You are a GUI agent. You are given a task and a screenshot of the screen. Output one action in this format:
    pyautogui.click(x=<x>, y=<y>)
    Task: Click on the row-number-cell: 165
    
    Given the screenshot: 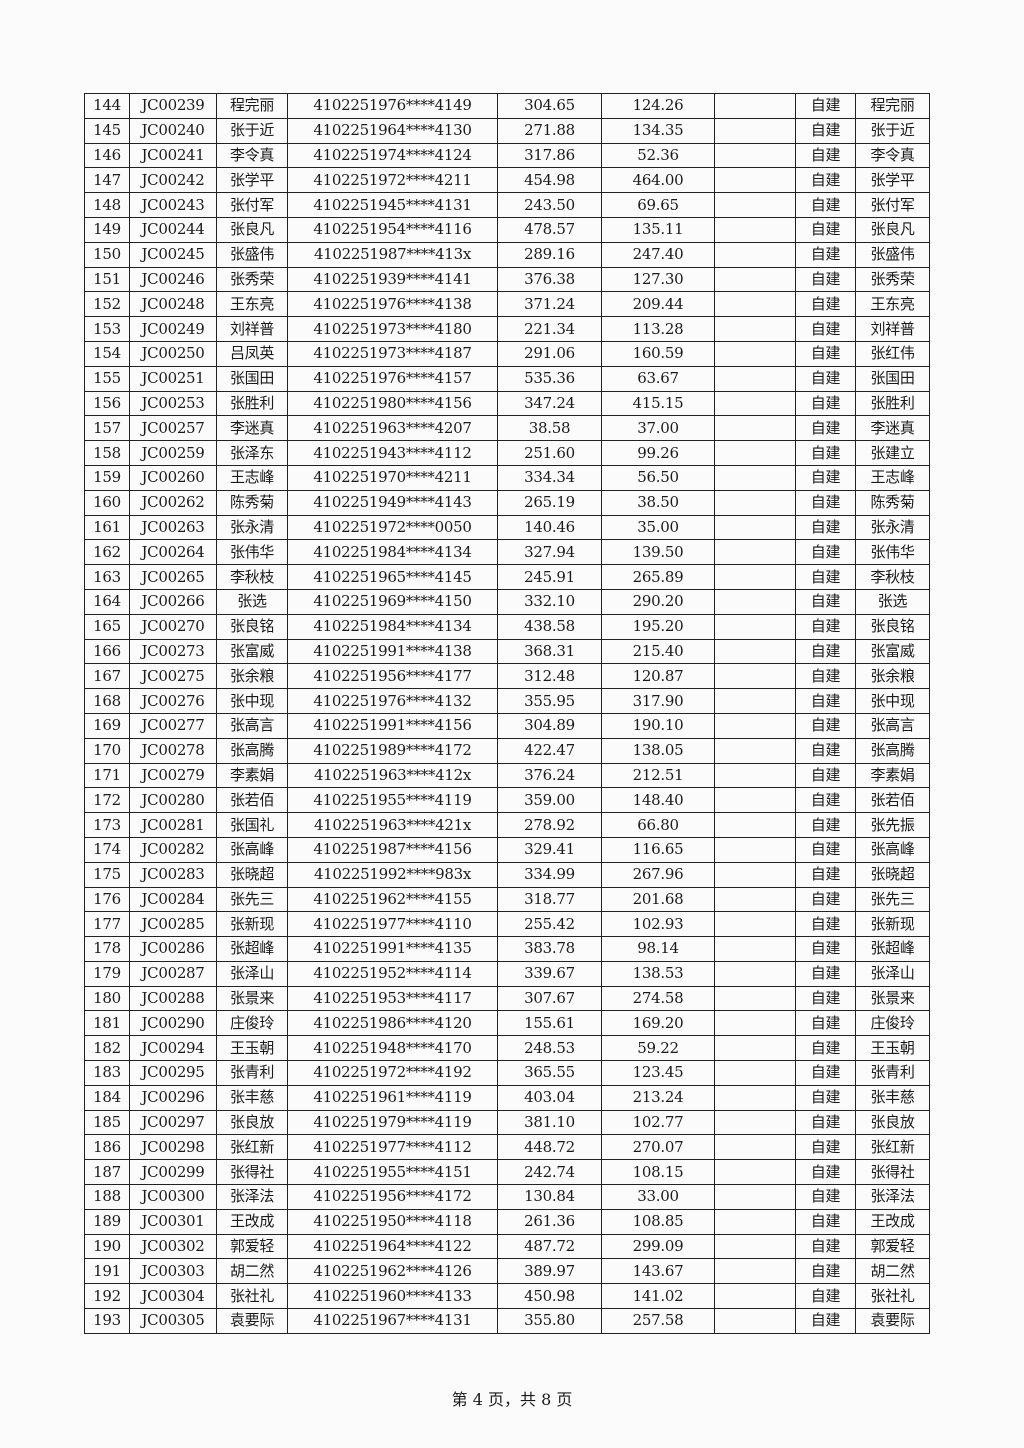 What is the action you would take?
    pyautogui.click(x=107, y=626)
    